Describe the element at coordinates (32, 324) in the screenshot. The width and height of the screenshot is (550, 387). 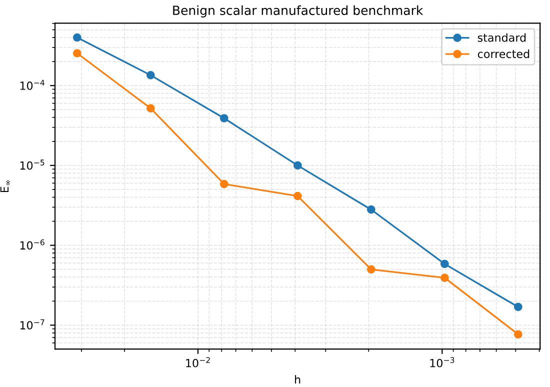
I see `y-tick-label: 10$^{−7}$` at that location.